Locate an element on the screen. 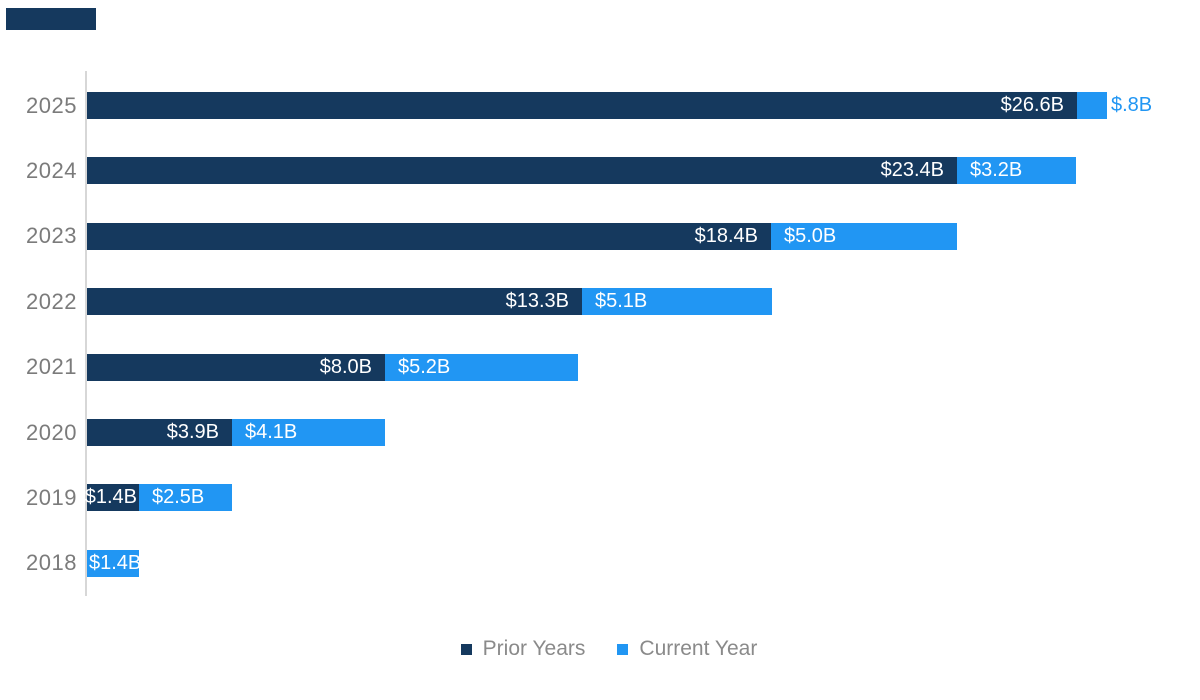 The image size is (1200, 700). year-label: 2021 is located at coordinates (51, 367).